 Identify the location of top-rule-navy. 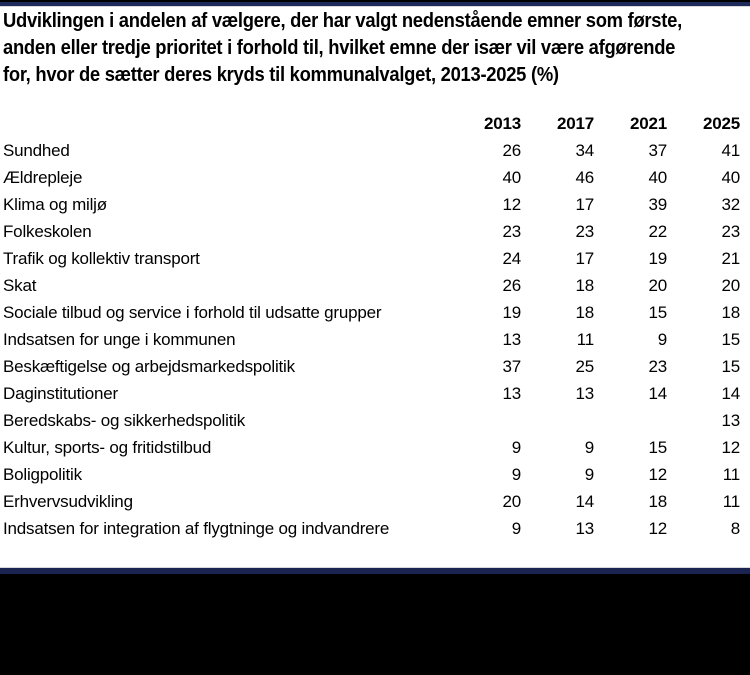
(375, 4).